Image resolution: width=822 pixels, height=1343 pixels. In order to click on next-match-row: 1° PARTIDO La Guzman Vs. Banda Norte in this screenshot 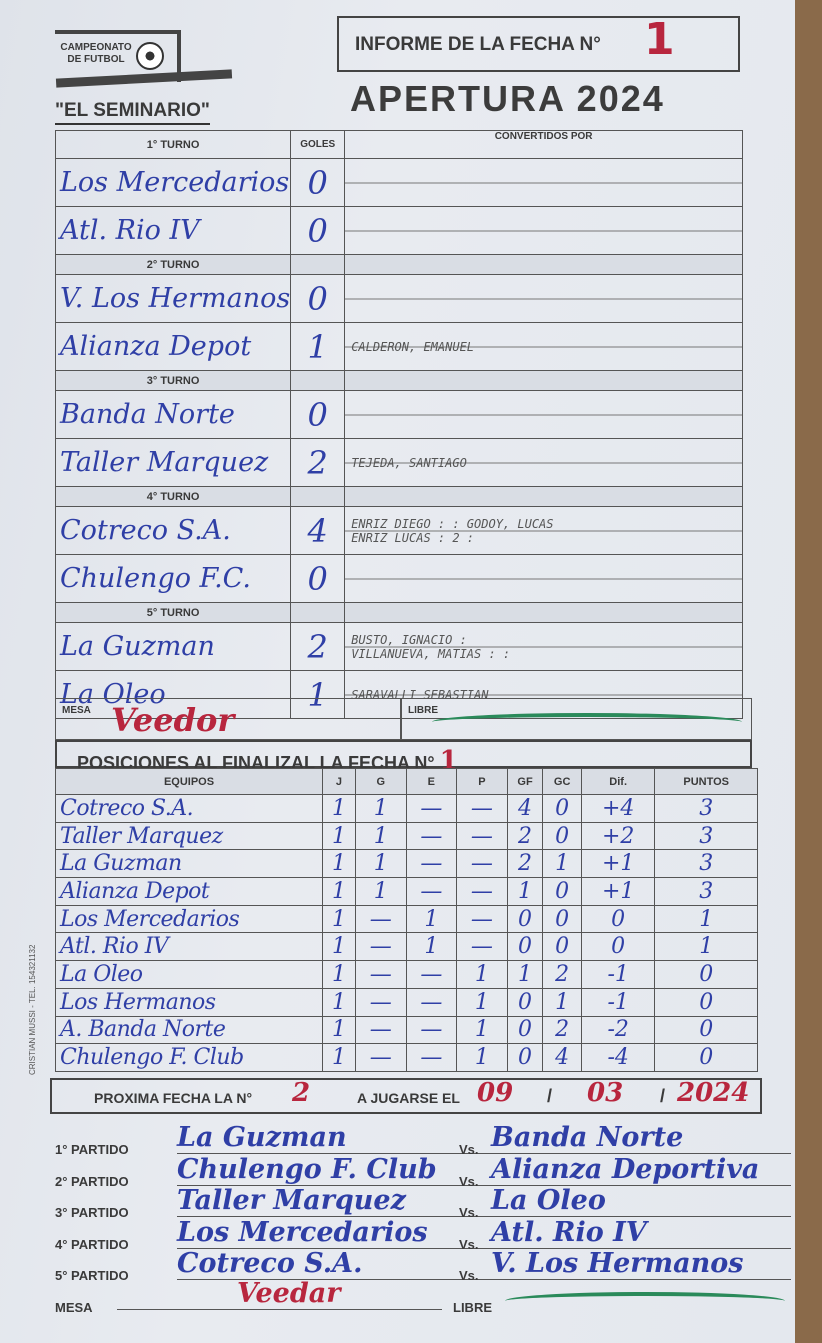, I will do `click(423, 1143)`.